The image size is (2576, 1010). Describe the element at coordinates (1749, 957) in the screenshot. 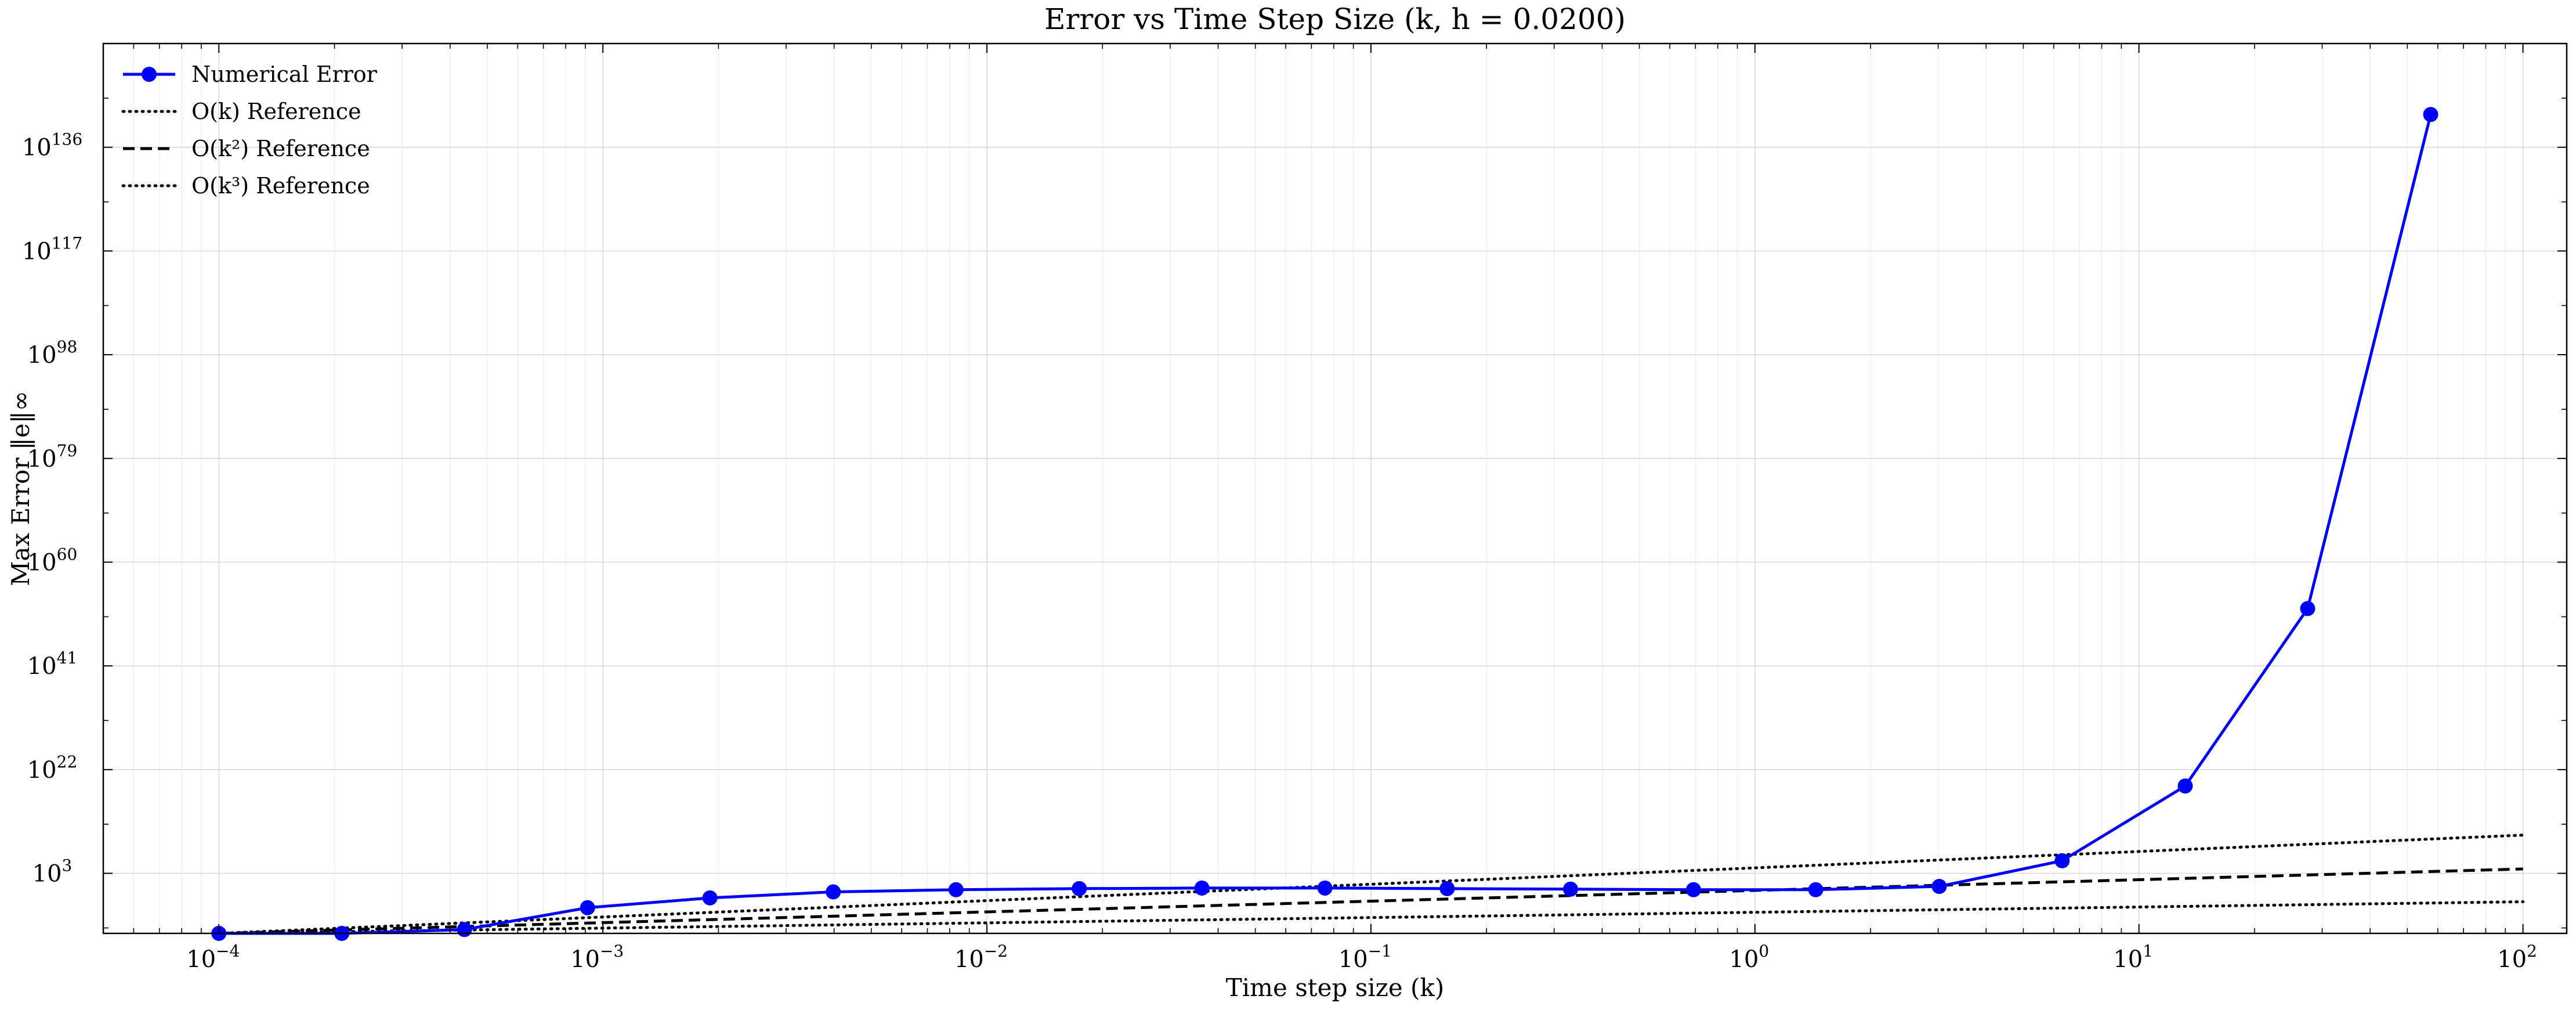

I see `x-tick-label: 10⁰` at that location.